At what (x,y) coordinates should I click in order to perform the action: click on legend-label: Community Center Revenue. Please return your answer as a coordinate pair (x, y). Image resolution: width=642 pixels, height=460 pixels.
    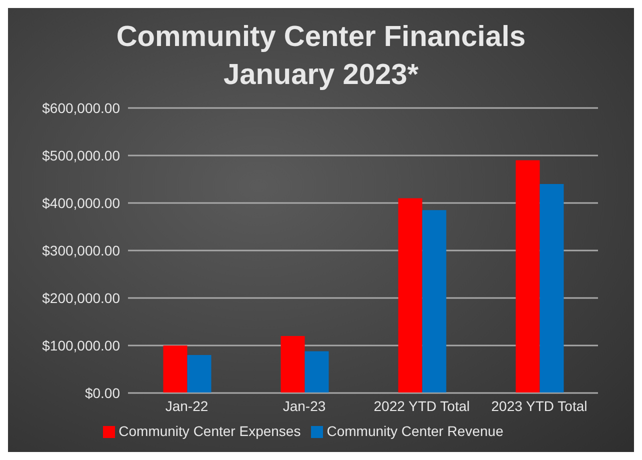
    Looking at the image, I should click on (415, 431).